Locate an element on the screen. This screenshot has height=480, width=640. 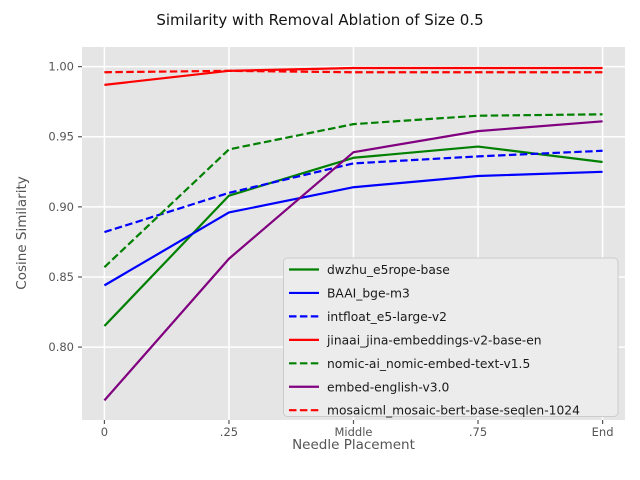
y-axis-label: Cosine Similarity is located at coordinates (22, 233).